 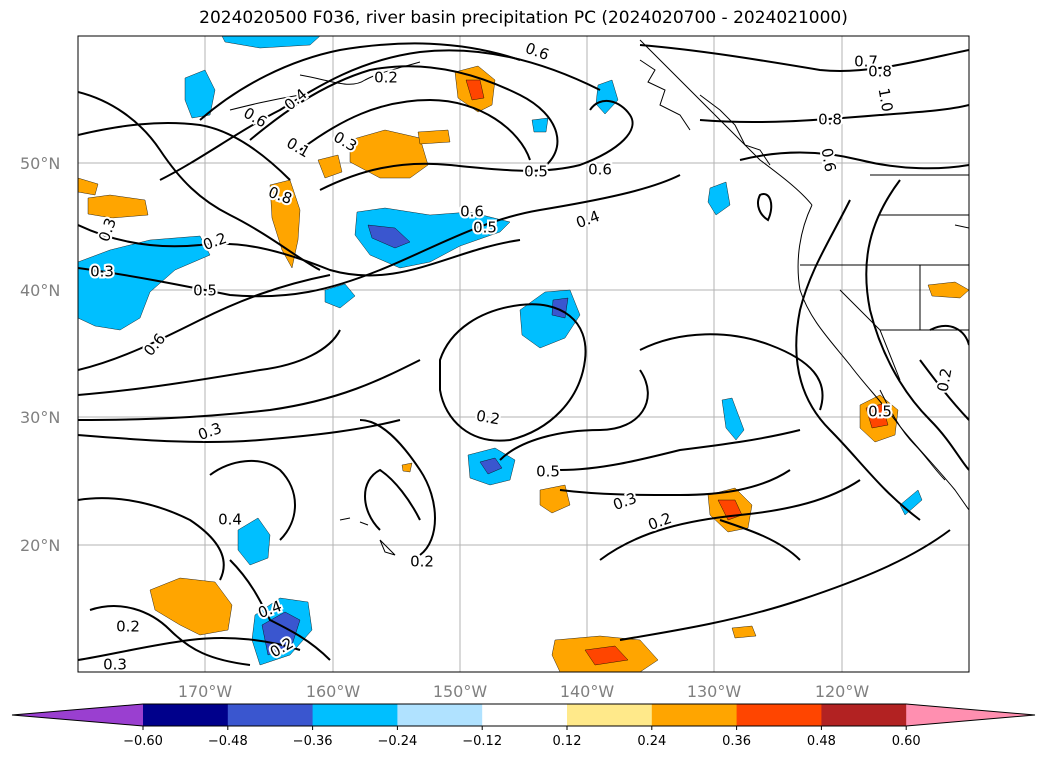 I want to click on colorbar-tick-label: −0.12, so click(x=482, y=741).